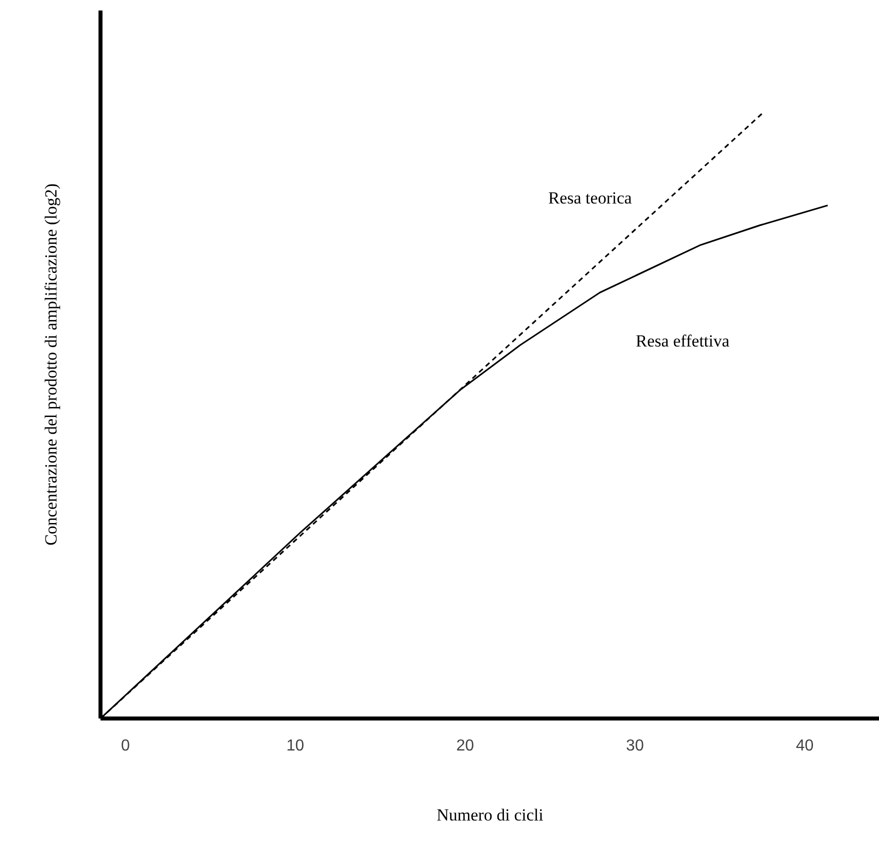 The width and height of the screenshot is (879, 851). I want to click on text: Resa effettiva, so click(683, 340).